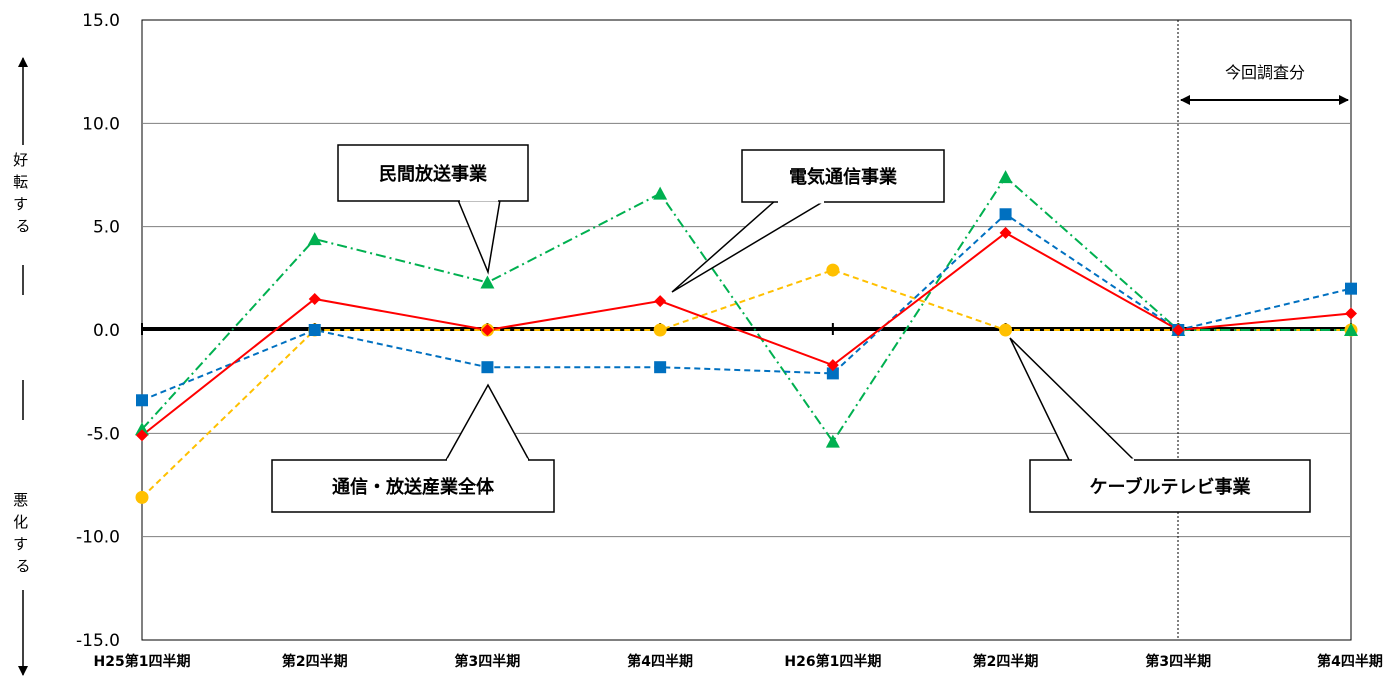 Image resolution: width=1396 pixels, height=679 pixels. What do you see at coordinates (103, 434) in the screenshot?
I see `y-tick-label: -5.0` at bounding box center [103, 434].